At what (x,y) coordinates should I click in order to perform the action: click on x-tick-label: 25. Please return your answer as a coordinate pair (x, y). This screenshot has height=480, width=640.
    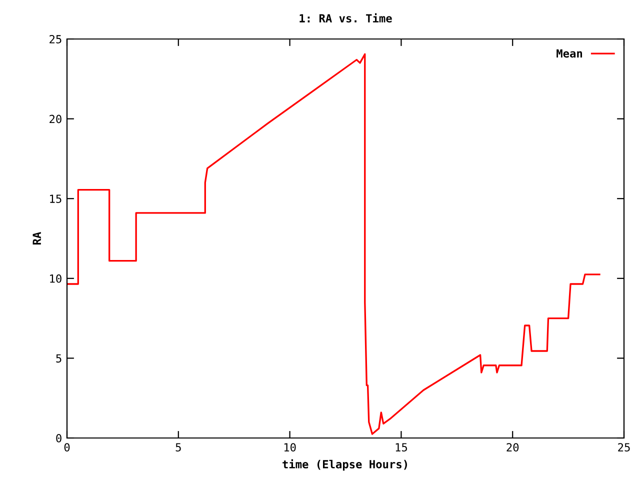
    Looking at the image, I should click on (624, 447).